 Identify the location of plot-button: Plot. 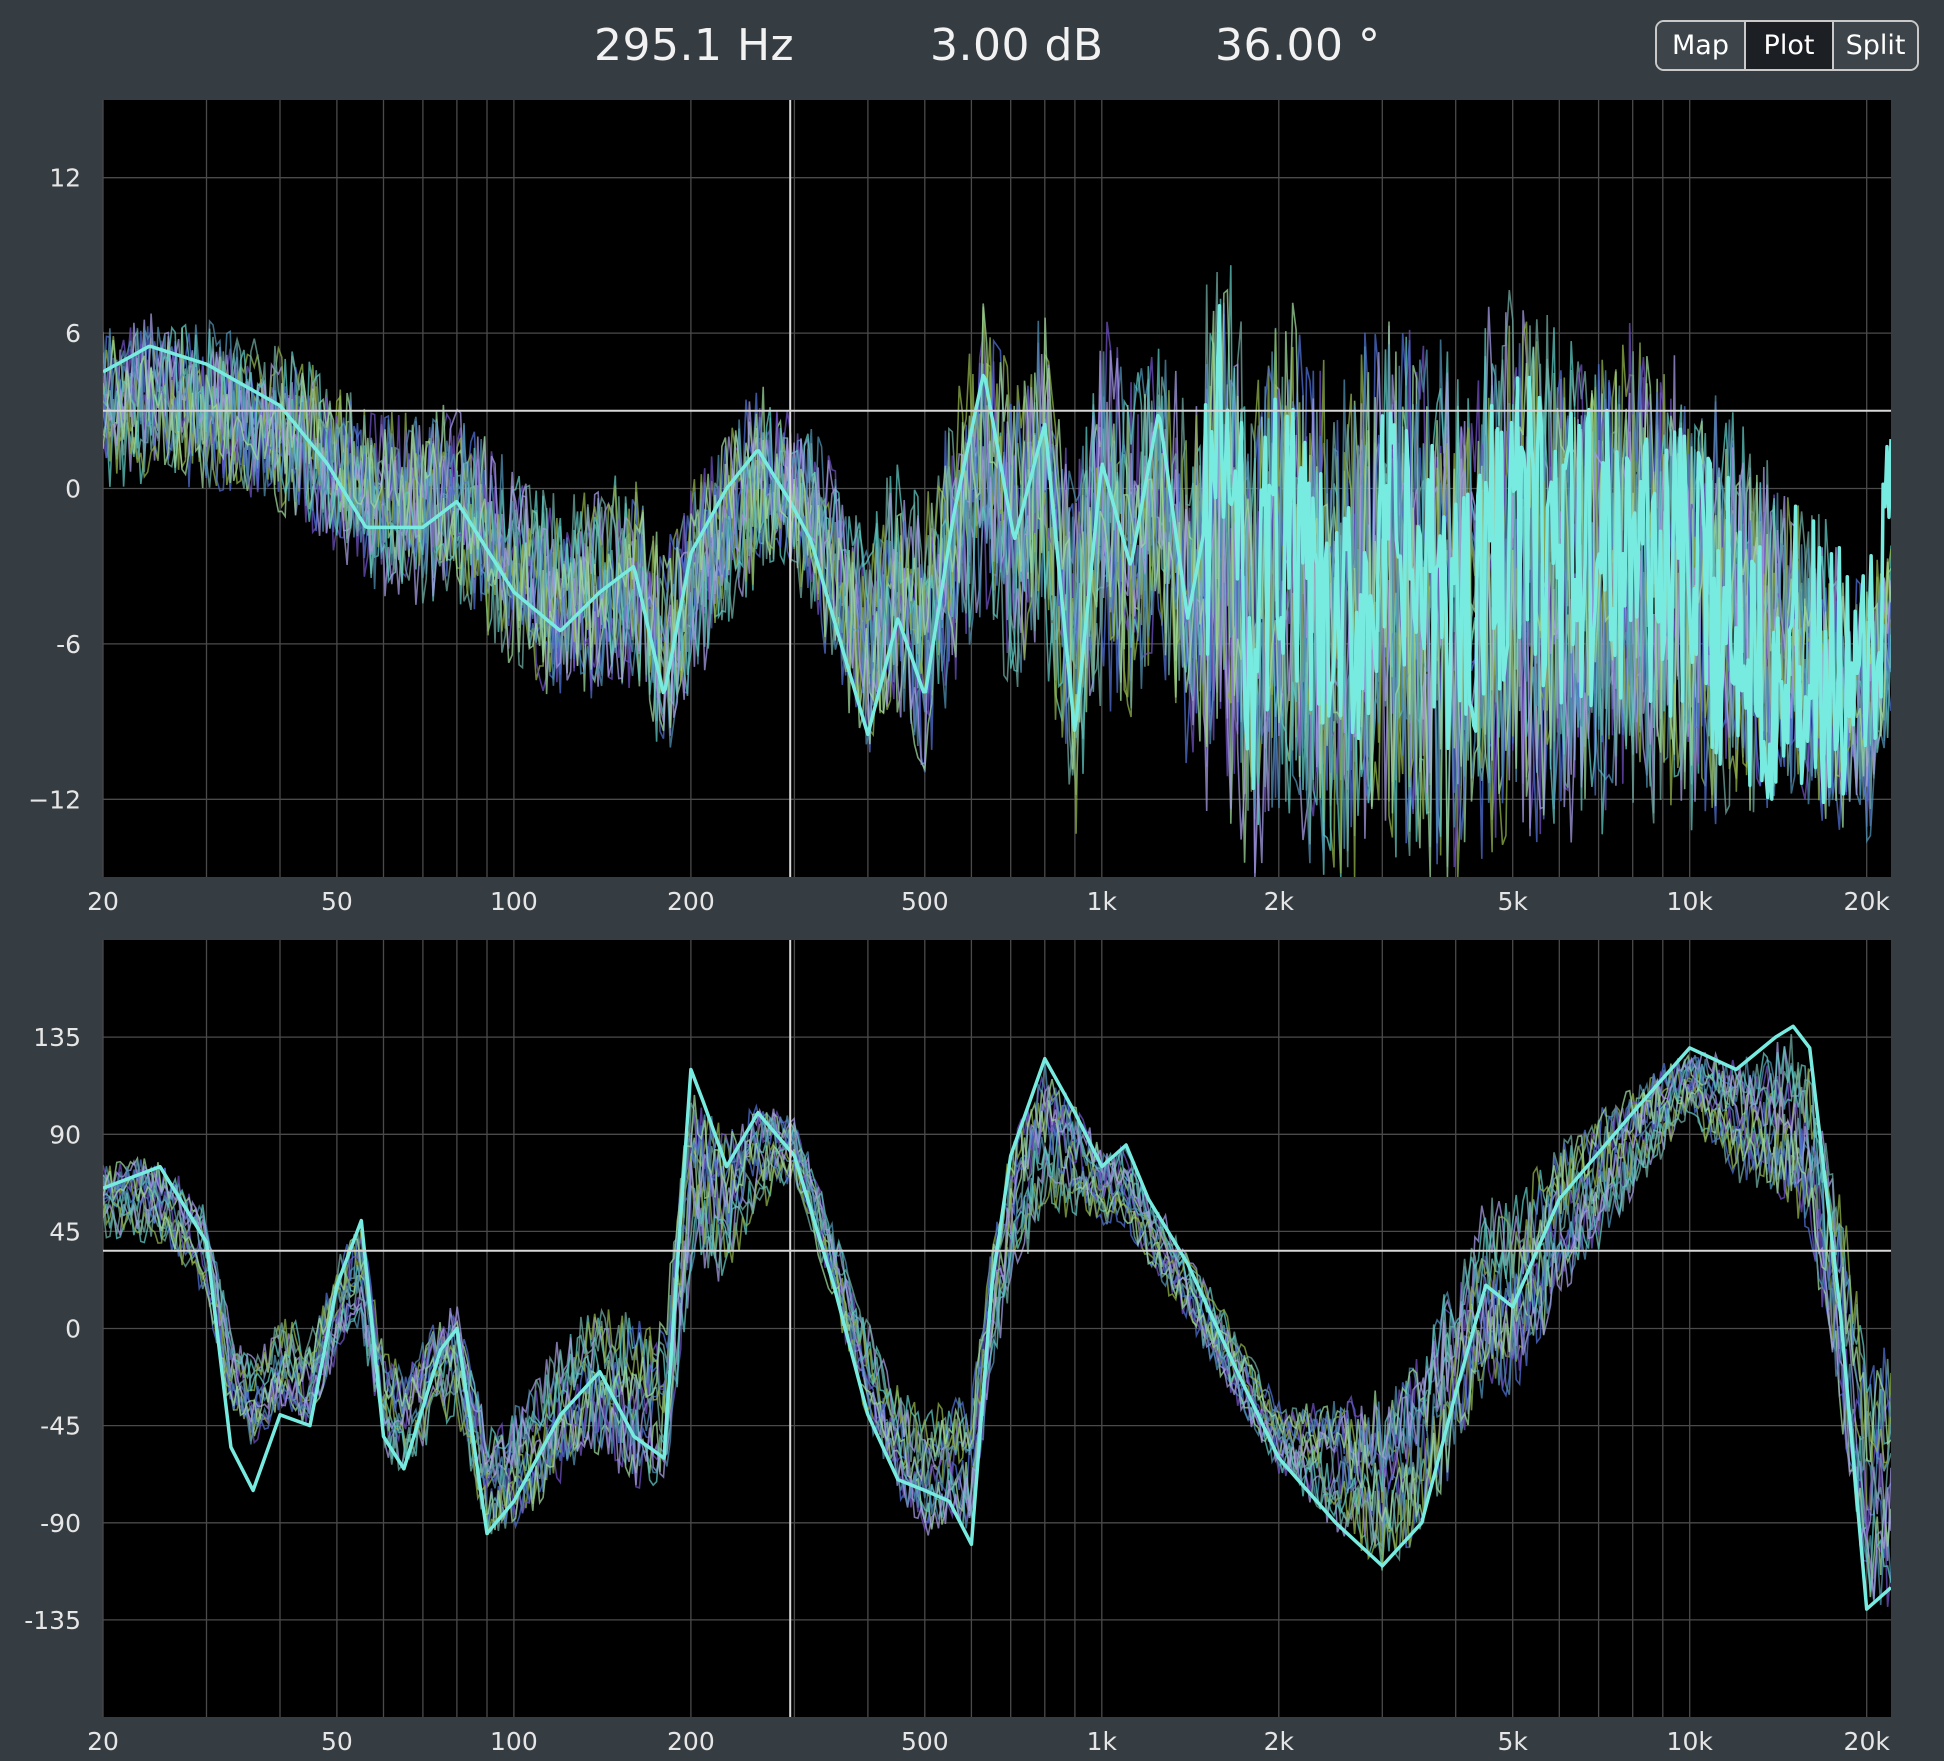
(1788, 45).